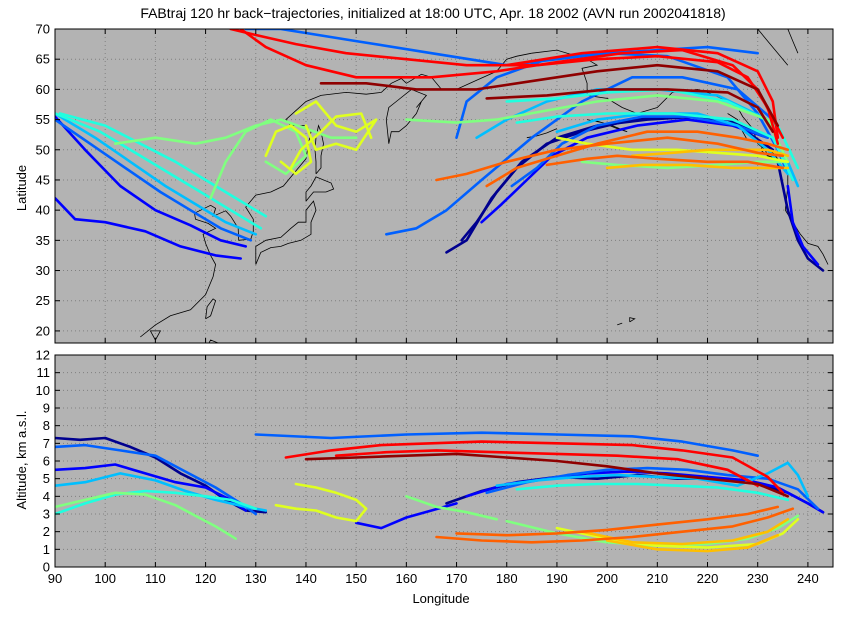  I want to click on map-ytick-label: 50, so click(43, 149).